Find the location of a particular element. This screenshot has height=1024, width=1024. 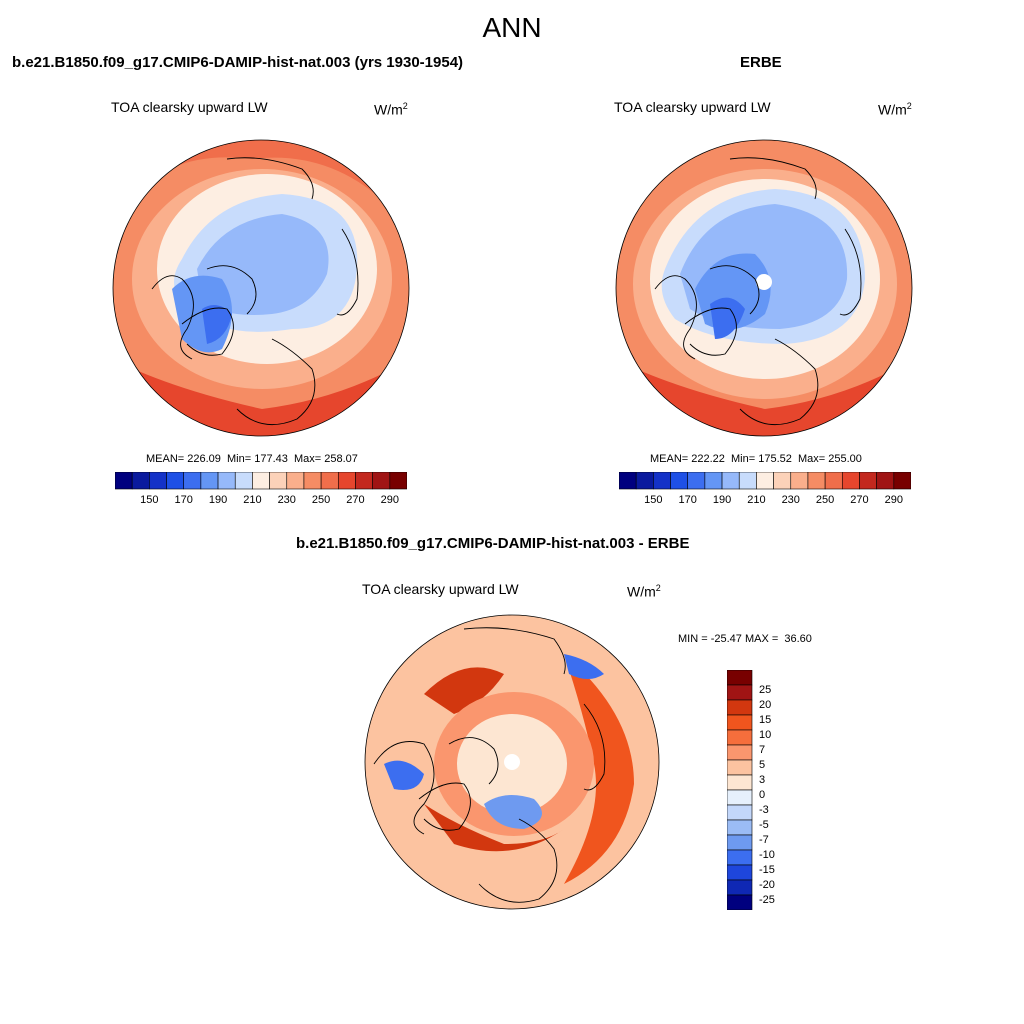

colorbar-tick-label: 7 is located at coordinates (762, 749).